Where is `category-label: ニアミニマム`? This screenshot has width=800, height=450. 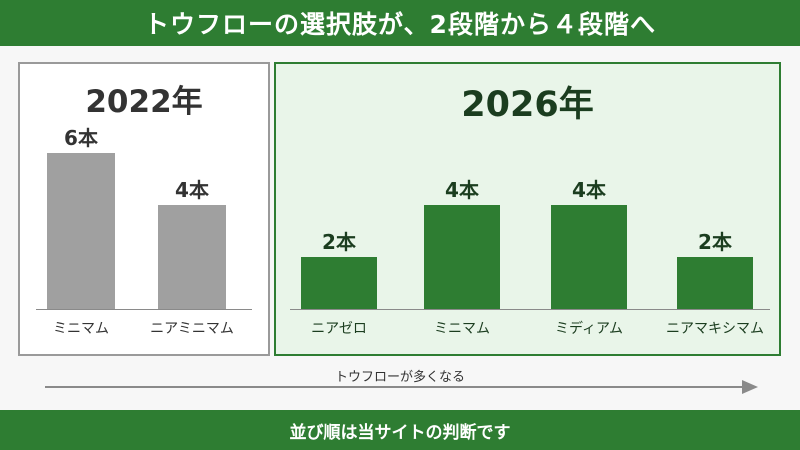 category-label: ニアミニマム is located at coordinates (192, 329).